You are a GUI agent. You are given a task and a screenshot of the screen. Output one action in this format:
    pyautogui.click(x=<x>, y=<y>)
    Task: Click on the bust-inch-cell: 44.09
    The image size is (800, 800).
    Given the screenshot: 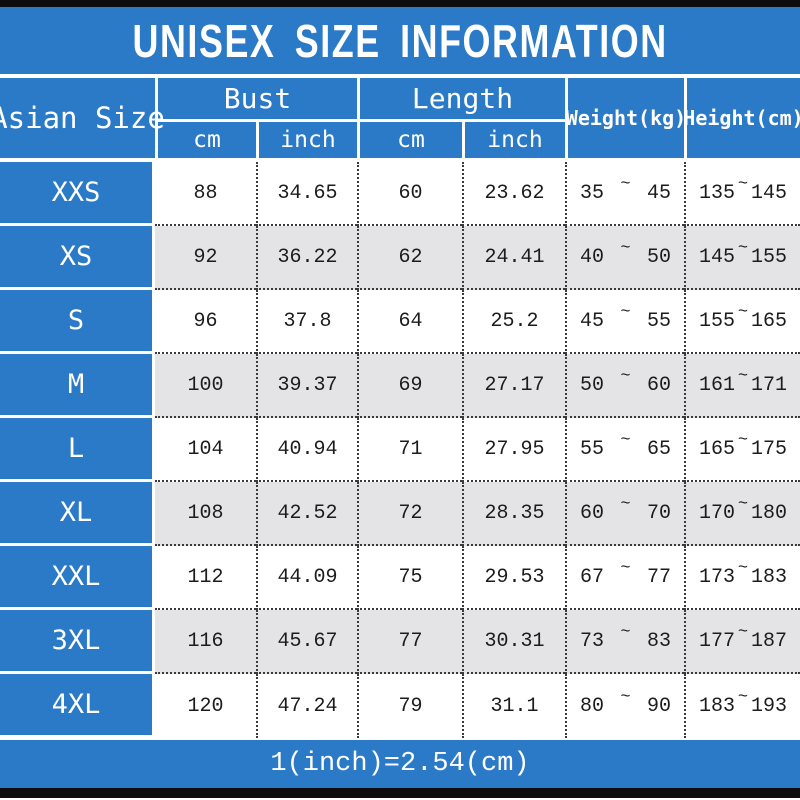 What is the action you would take?
    pyautogui.click(x=306, y=578)
    